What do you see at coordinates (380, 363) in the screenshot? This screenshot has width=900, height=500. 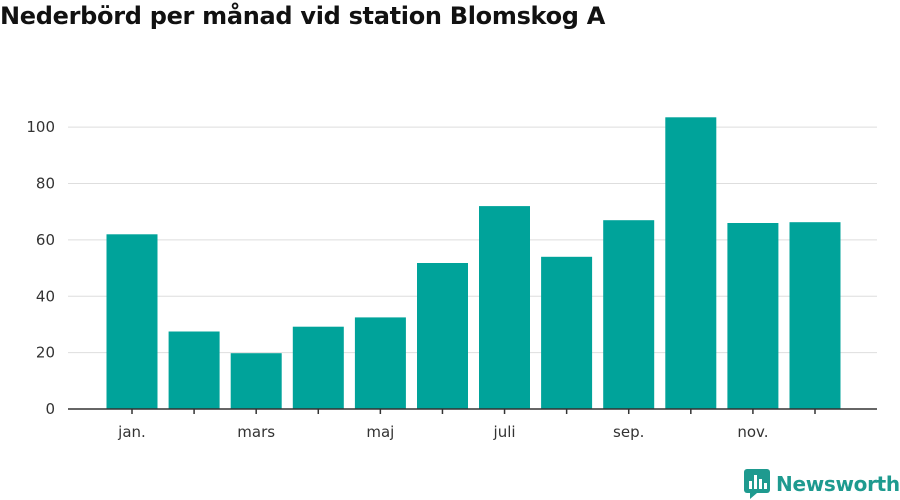 I see `bar-maj` at bounding box center [380, 363].